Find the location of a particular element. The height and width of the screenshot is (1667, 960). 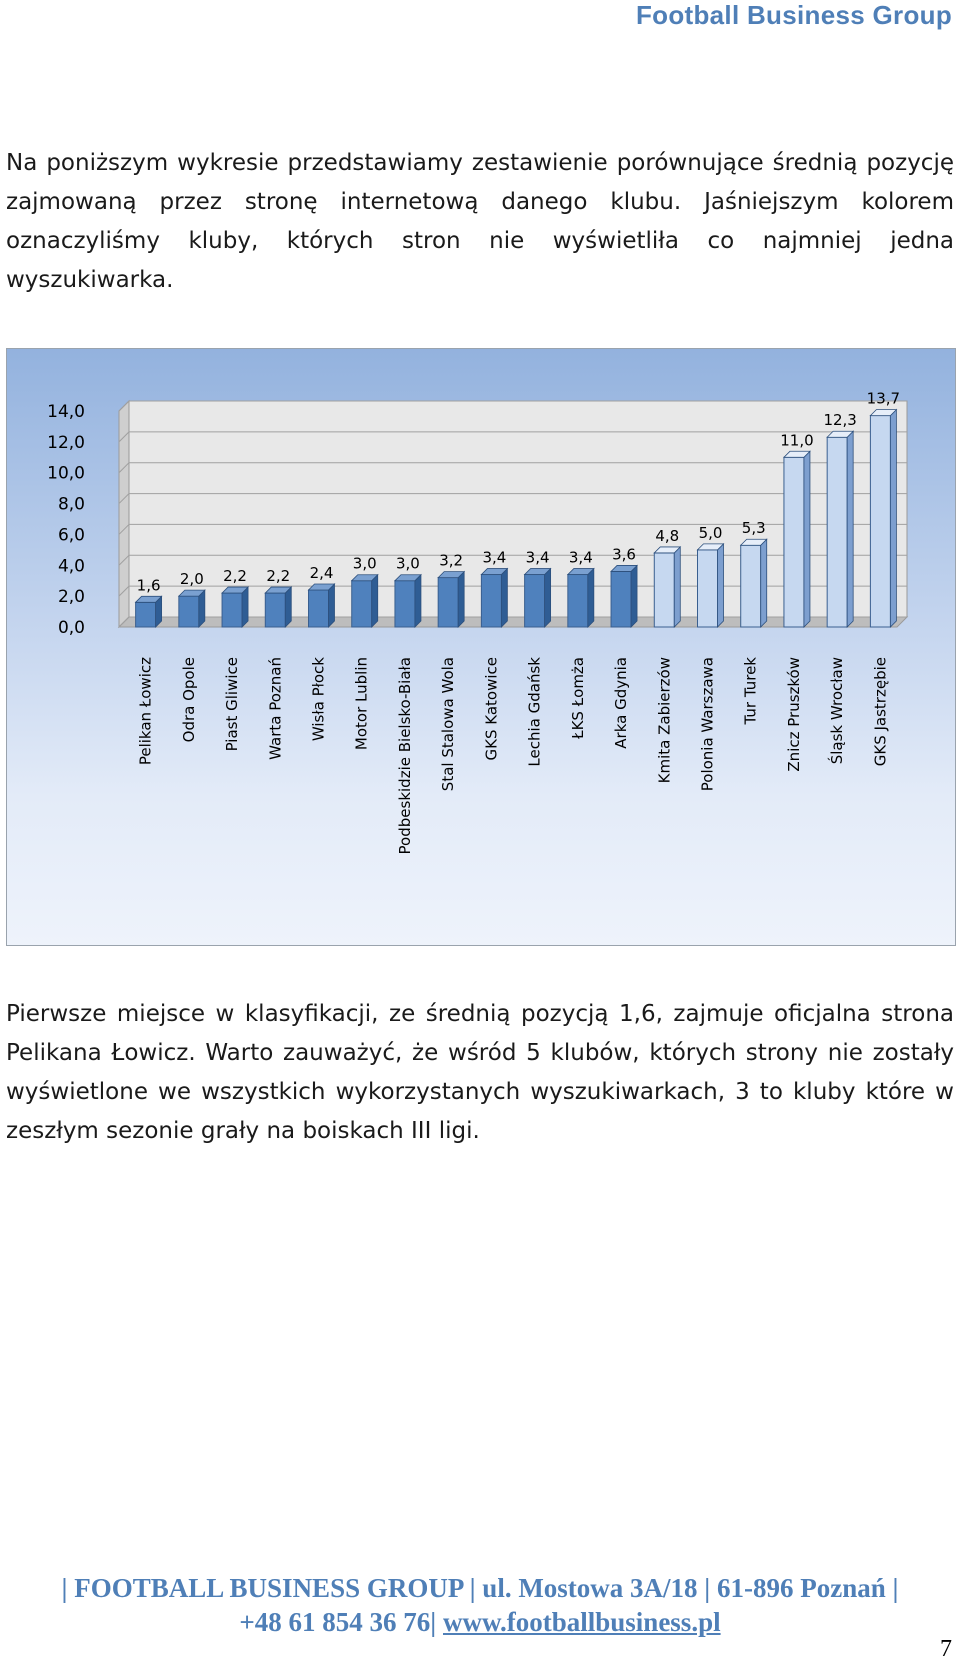

chart-back-wall is located at coordinates (518, 509).